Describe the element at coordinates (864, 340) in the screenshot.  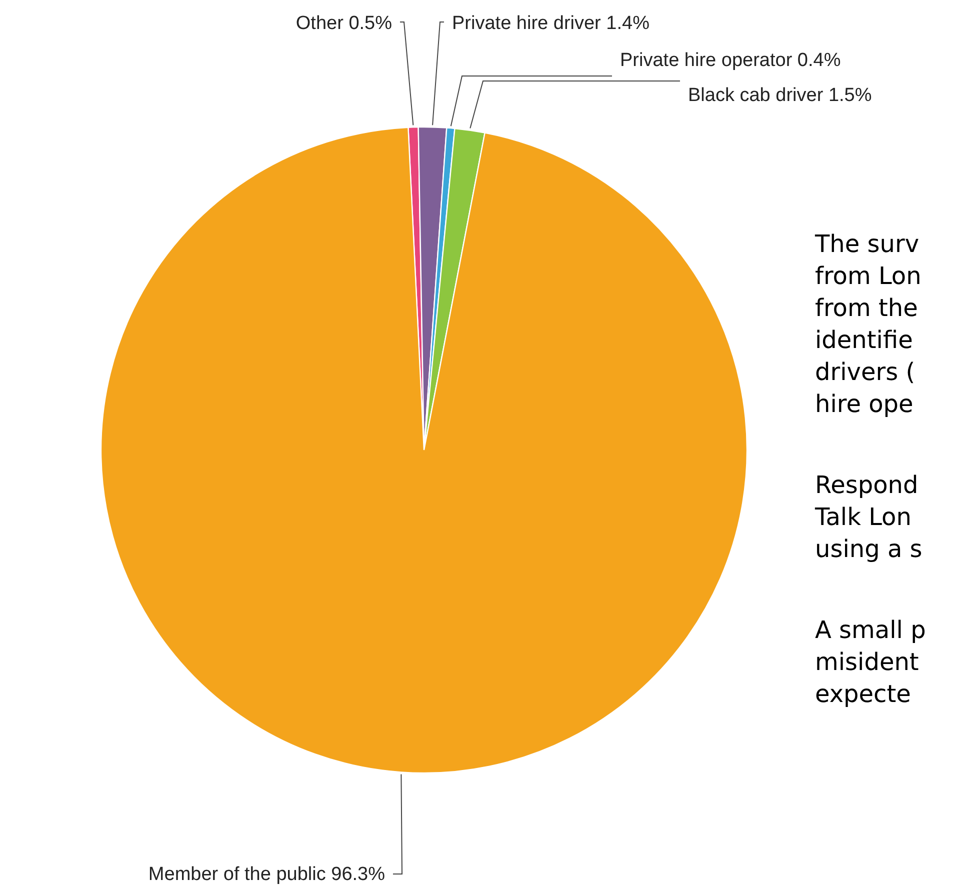
I see `text: identifie` at that location.